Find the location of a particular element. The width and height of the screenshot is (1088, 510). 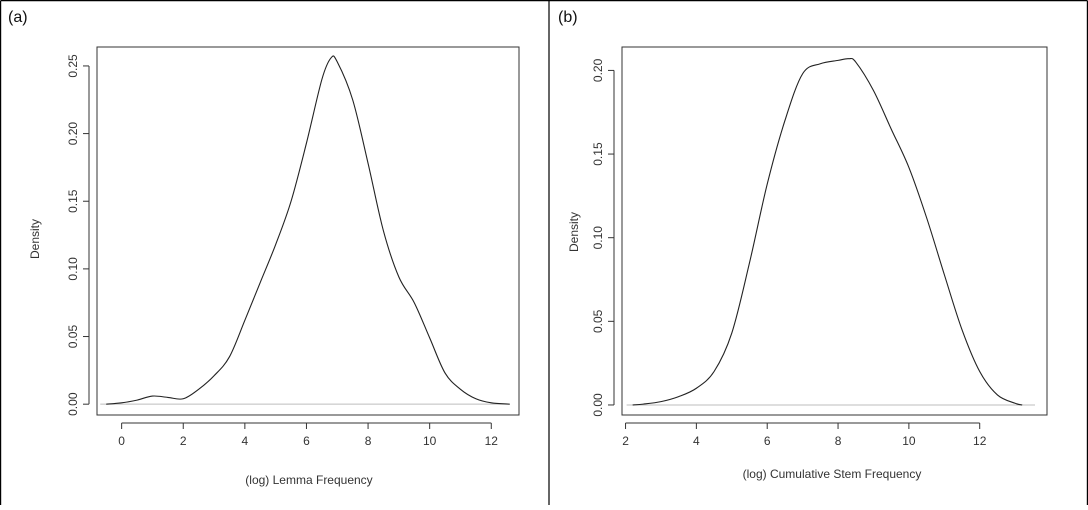

panel-b-x-tick-label: 4 is located at coordinates (696, 441).